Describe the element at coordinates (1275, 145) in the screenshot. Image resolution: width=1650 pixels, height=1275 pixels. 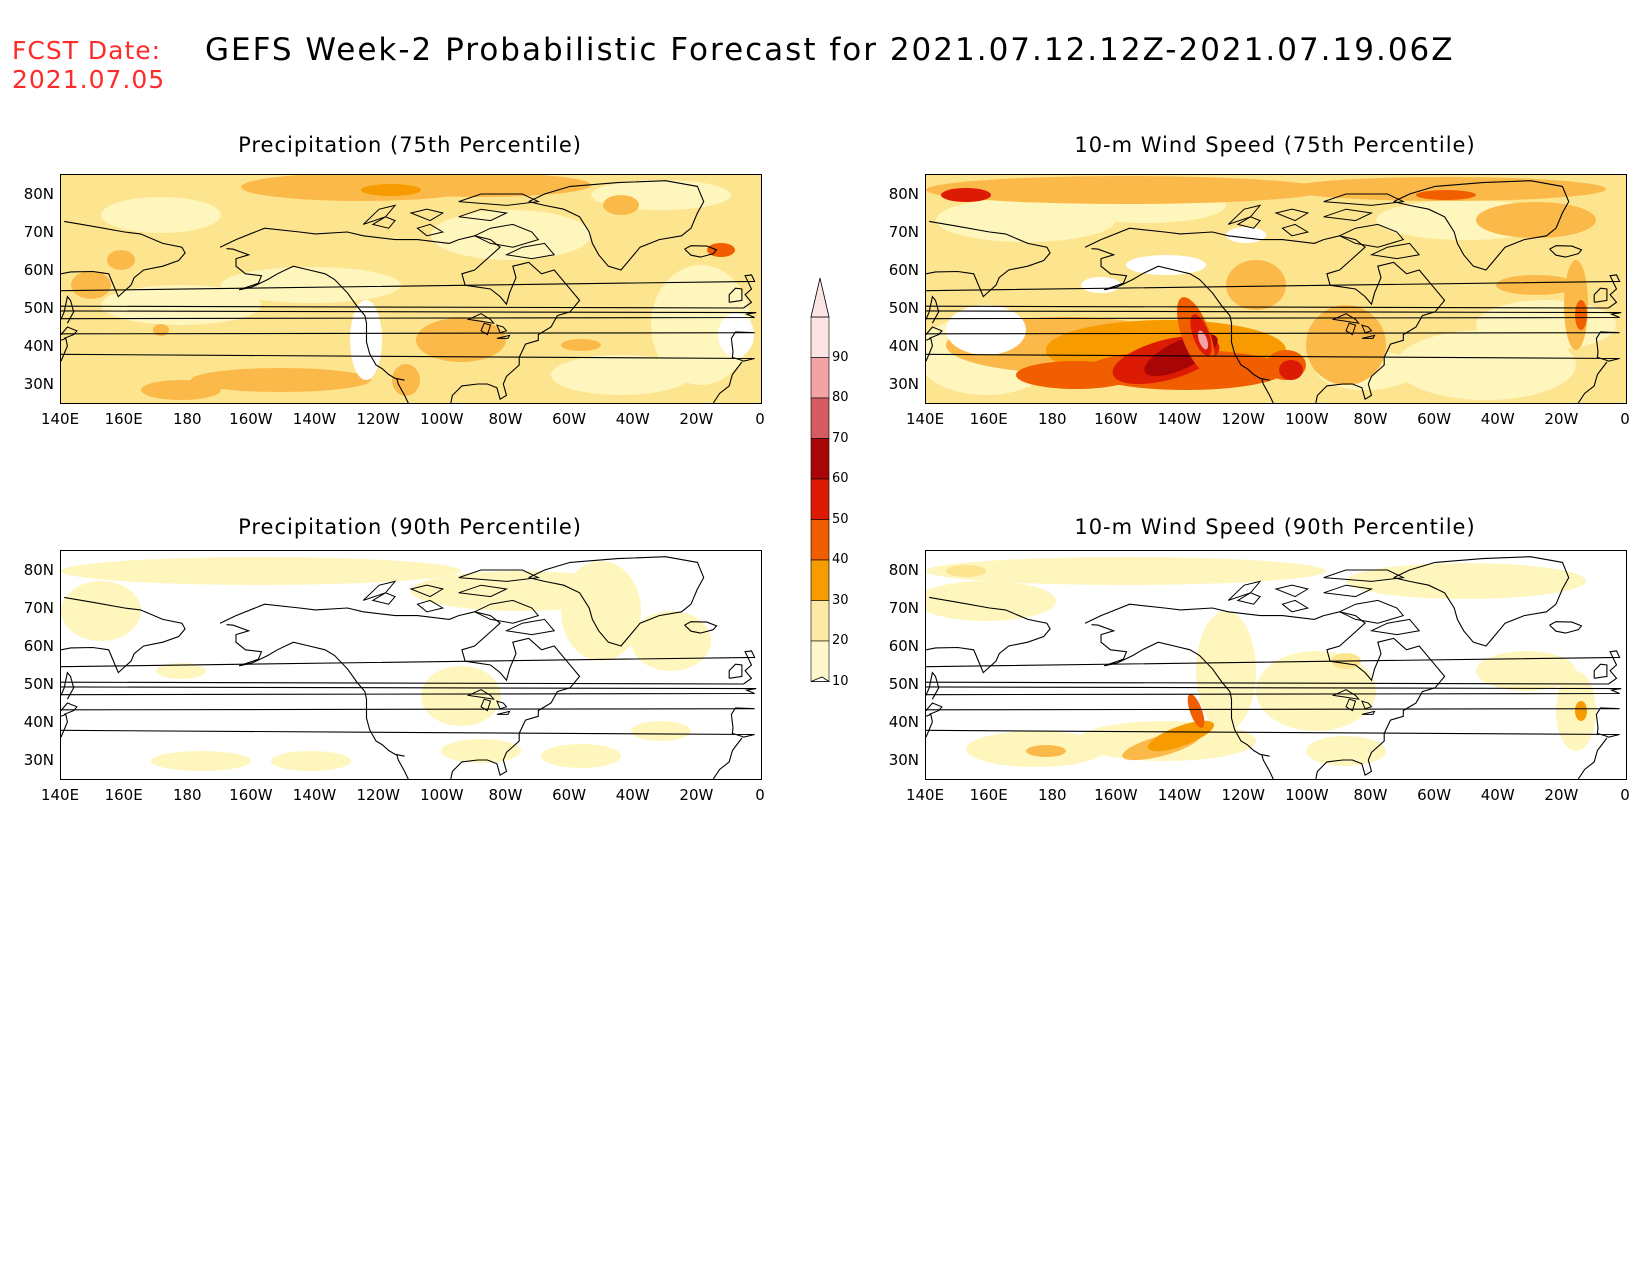
I see `panel-title-wind75: 10-m Wind Speed (75th Percentile)` at that location.